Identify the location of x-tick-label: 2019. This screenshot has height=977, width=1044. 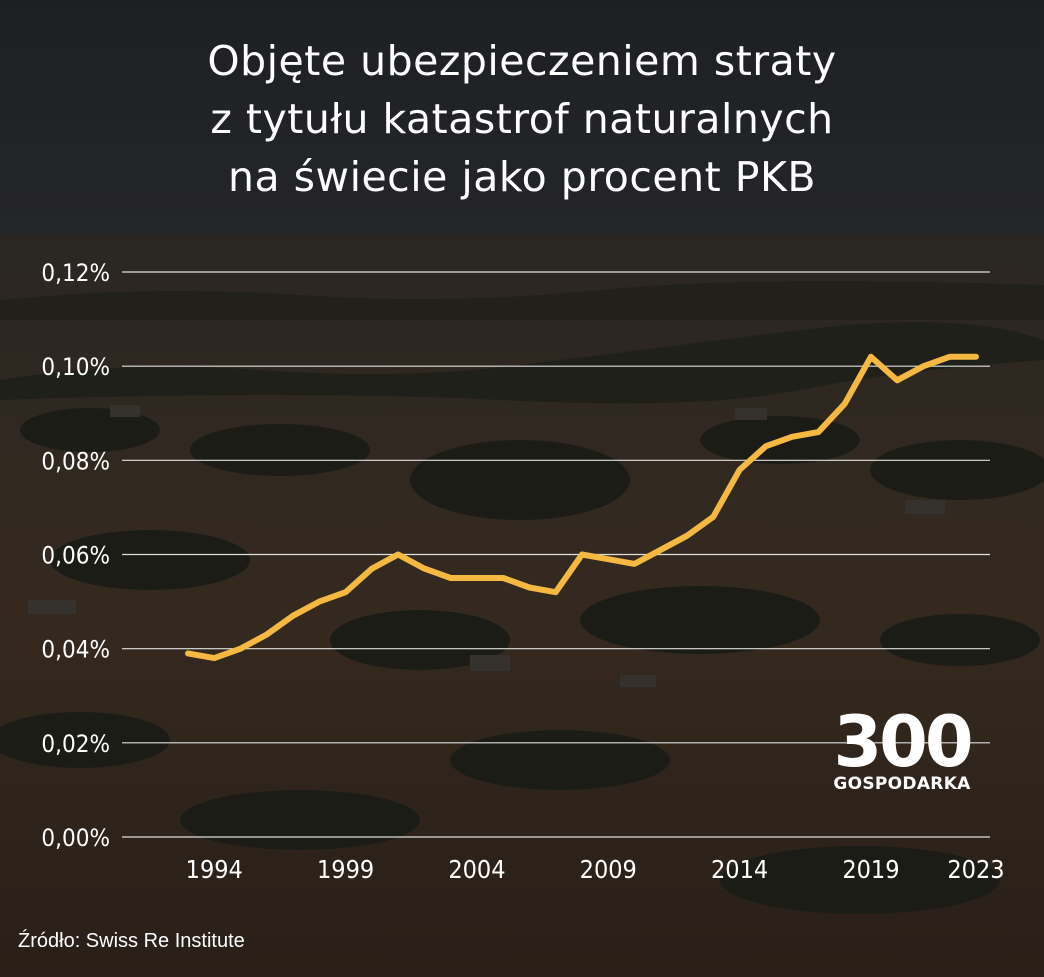
(870, 869).